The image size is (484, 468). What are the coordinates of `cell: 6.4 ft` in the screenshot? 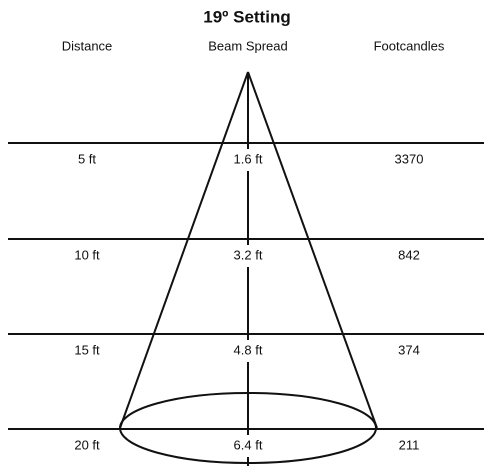 It's located at (248, 444).